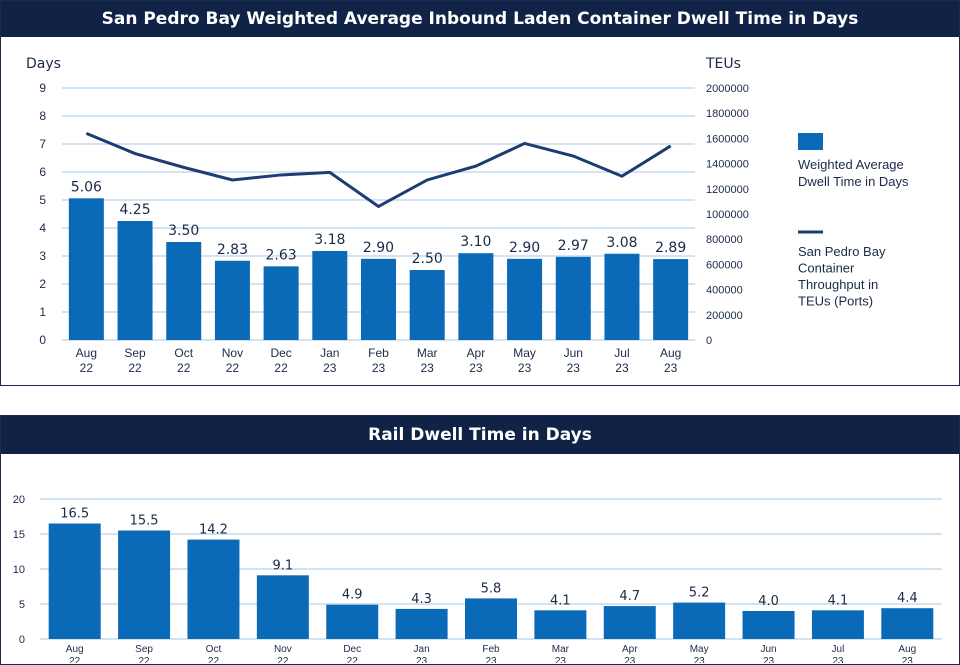 This screenshot has width=960, height=665. I want to click on y2-tick-label: 200000, so click(724, 316).